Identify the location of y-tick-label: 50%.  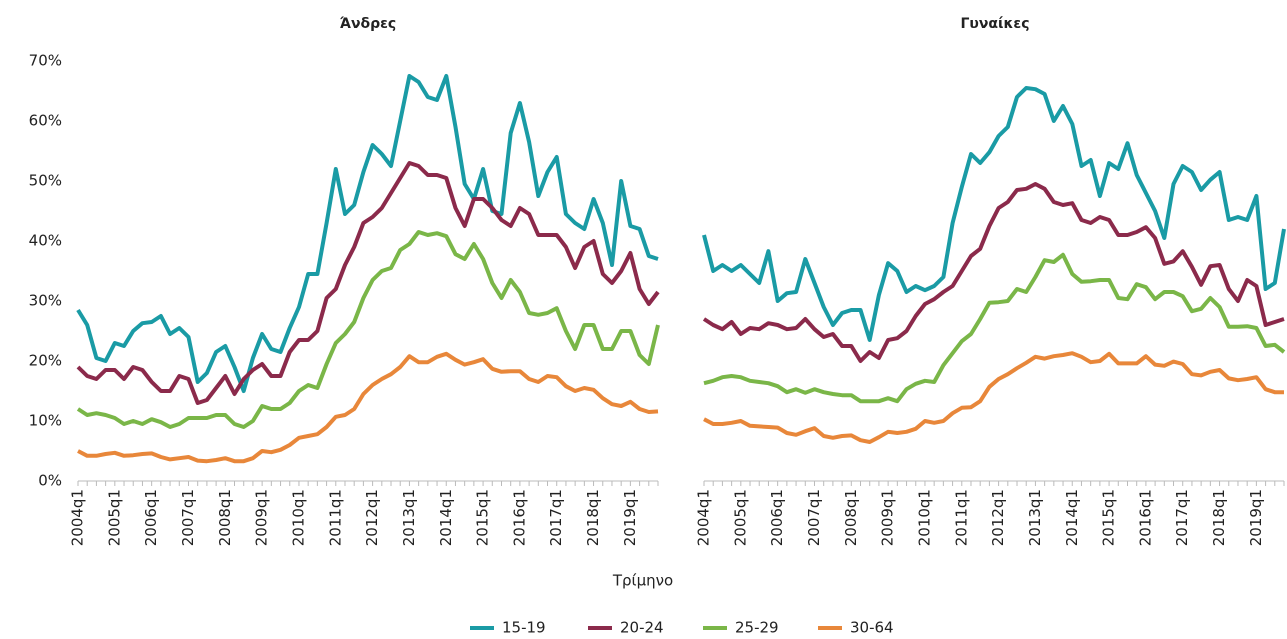
(45, 181).